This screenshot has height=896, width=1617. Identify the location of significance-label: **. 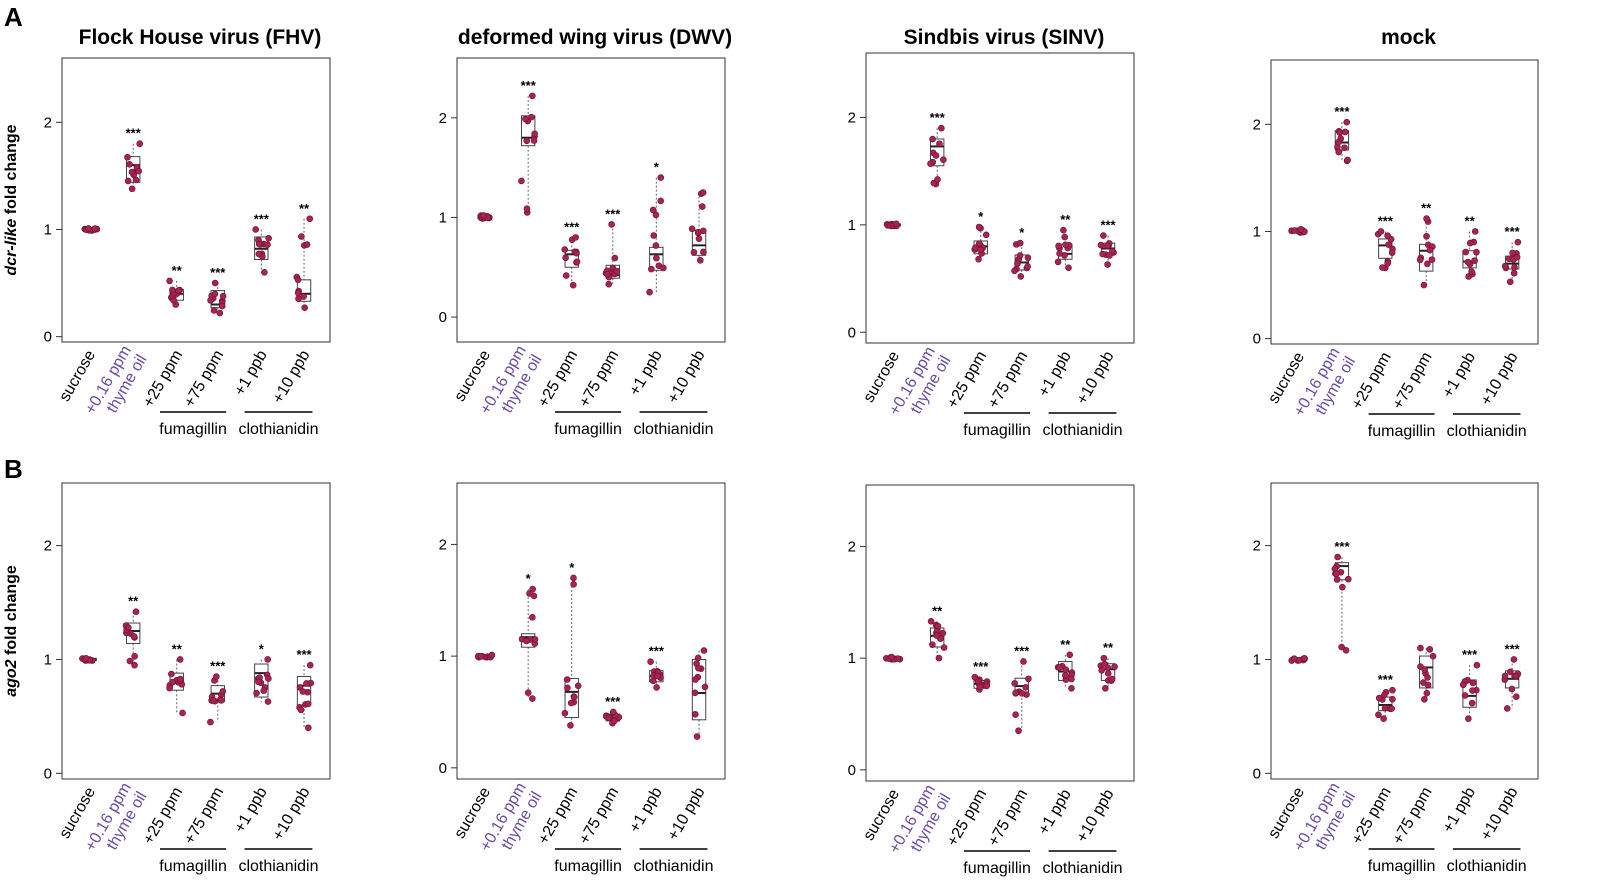
(1065, 219).